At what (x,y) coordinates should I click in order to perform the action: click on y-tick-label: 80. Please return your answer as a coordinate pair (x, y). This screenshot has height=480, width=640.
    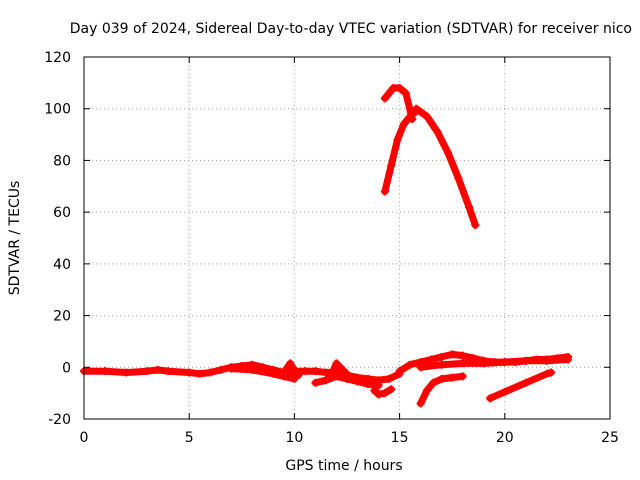
    Looking at the image, I should click on (62, 161).